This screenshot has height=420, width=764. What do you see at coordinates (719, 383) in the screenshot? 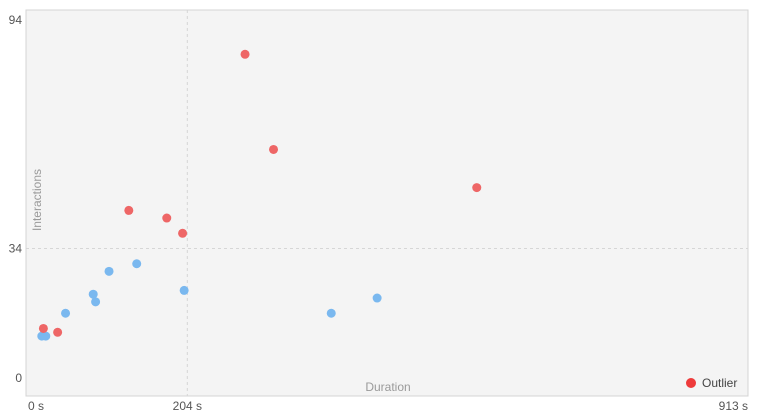
I see `legend-outlier-label: Outlier` at bounding box center [719, 383].